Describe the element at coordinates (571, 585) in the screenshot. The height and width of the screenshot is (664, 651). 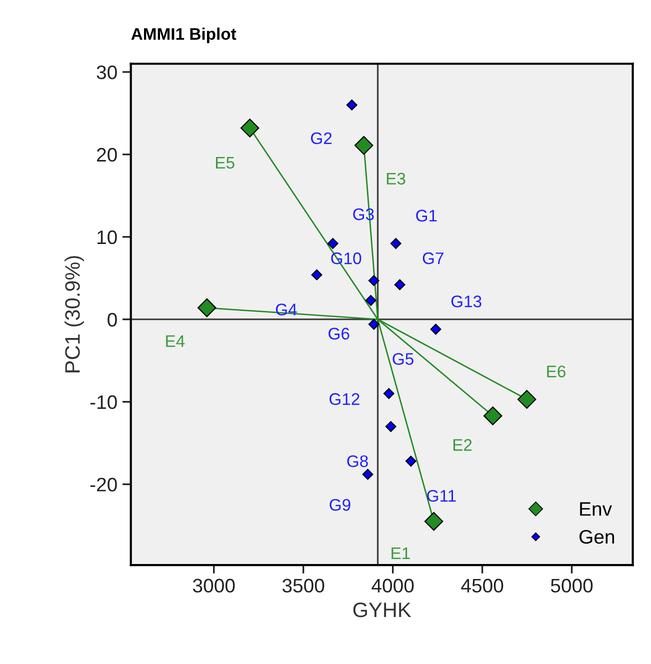
I see `x-tick-label: 5000` at that location.